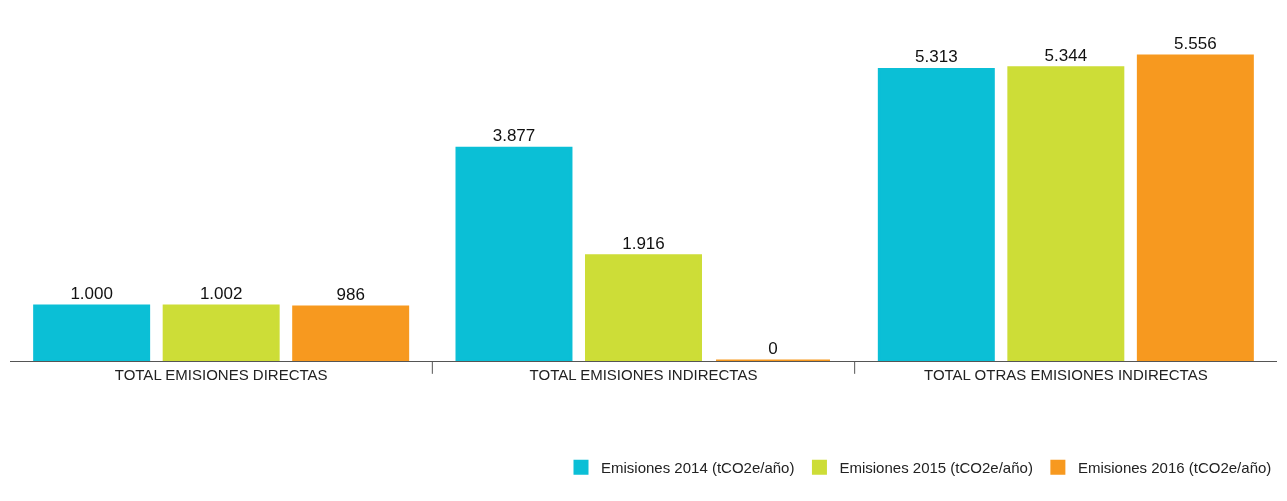 This screenshot has height=501, width=1287. I want to click on data-label: 5.556, so click(1195, 44).